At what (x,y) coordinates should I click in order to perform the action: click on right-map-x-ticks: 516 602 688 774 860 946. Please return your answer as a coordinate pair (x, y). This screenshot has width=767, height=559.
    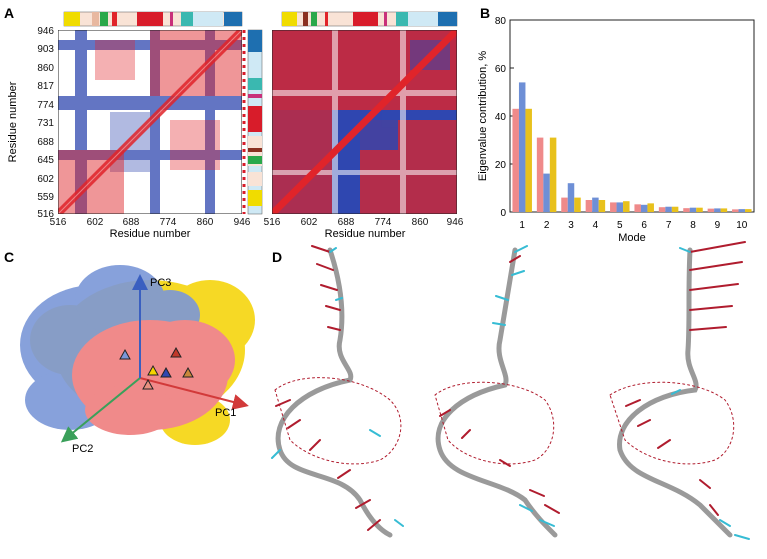
    Looking at the image, I should click on (364, 222).